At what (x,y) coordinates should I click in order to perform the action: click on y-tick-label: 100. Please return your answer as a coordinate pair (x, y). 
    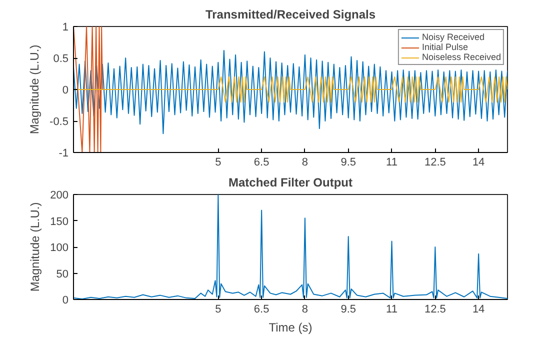
    Looking at the image, I should click on (59, 248).